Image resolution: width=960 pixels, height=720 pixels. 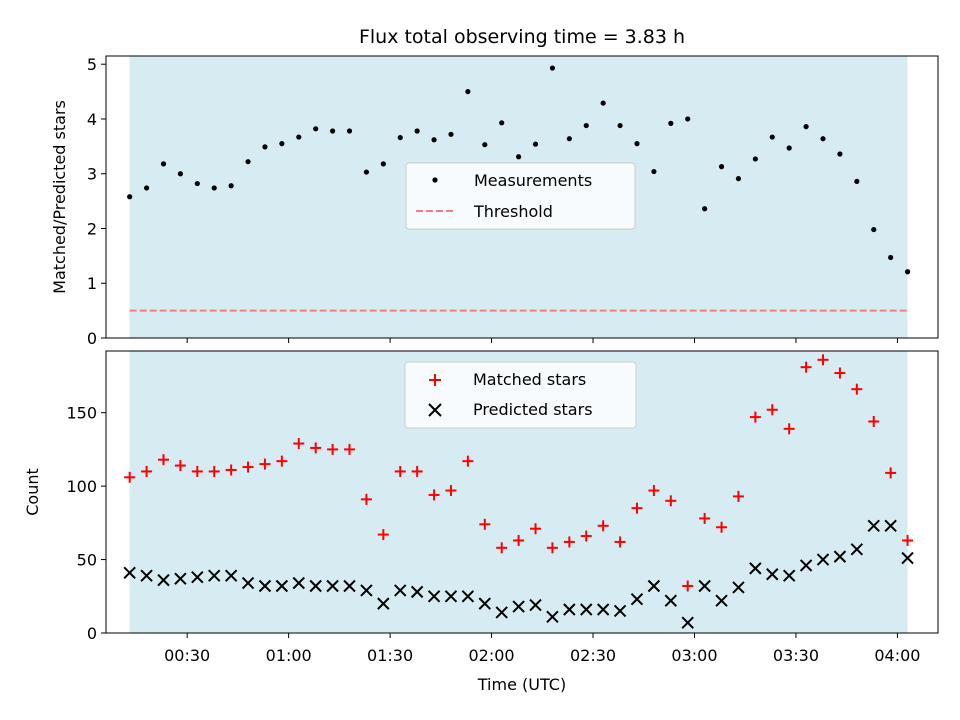 What do you see at coordinates (518, 574) in the screenshot?
I see `predicted-stars-points` at bounding box center [518, 574].